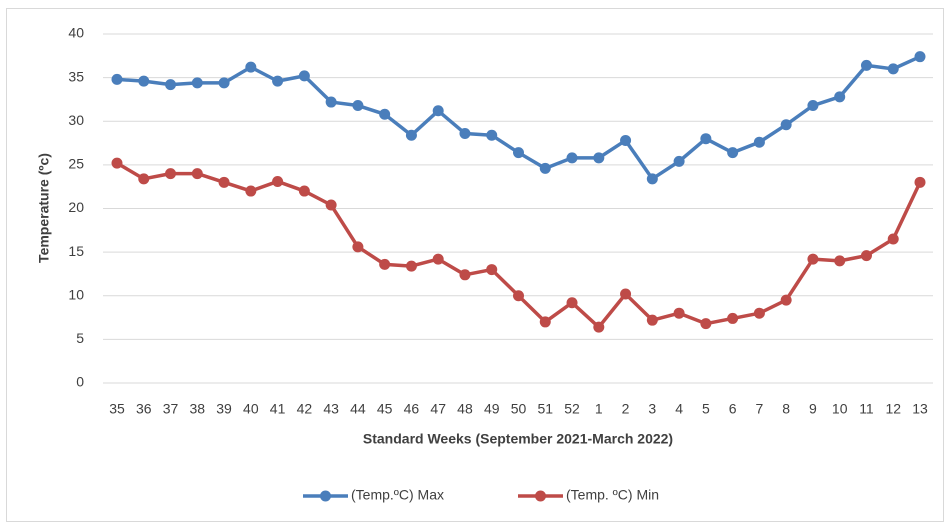 Image resolution: width=949 pixels, height=527 pixels. Describe the element at coordinates (358, 409) in the screenshot. I see `x-tick-label: 44` at that location.